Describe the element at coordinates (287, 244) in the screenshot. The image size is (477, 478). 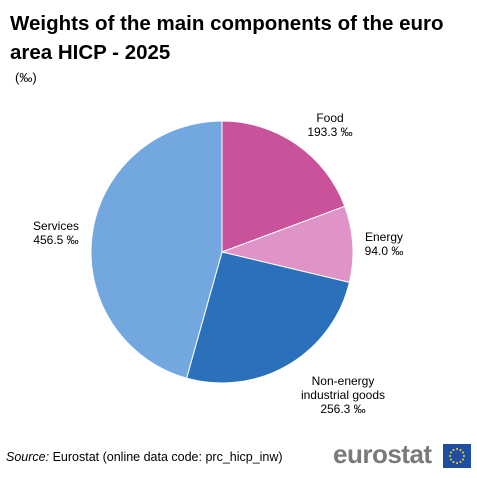
I see `pie-slice-energy` at that location.